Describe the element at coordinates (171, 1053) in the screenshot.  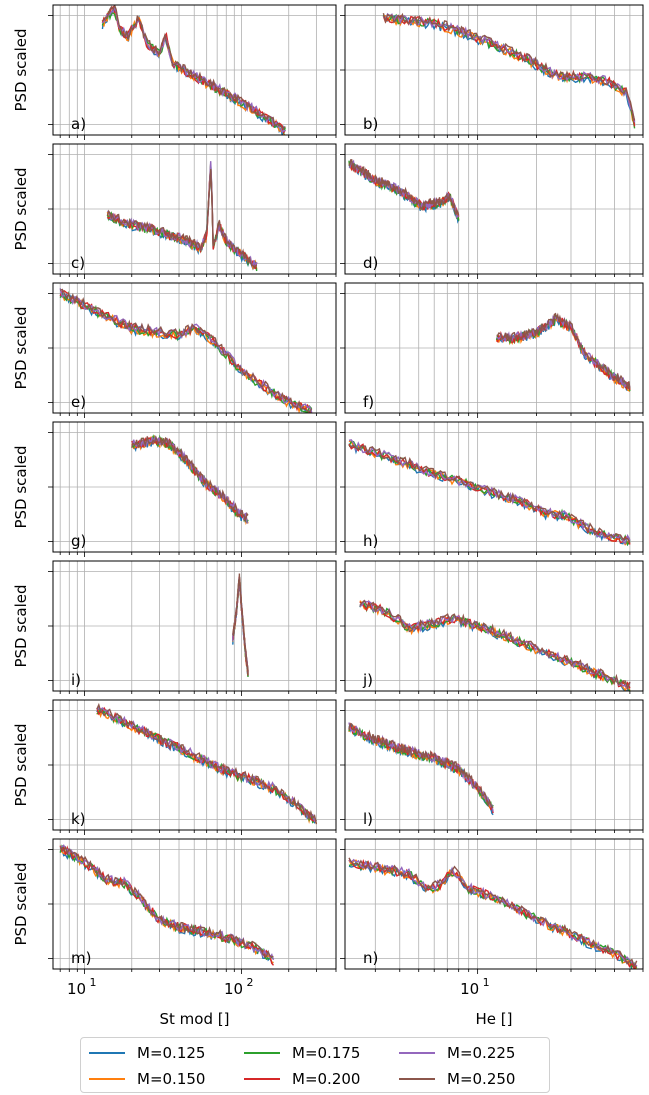
I see `legend-label: M=0.125` at that location.